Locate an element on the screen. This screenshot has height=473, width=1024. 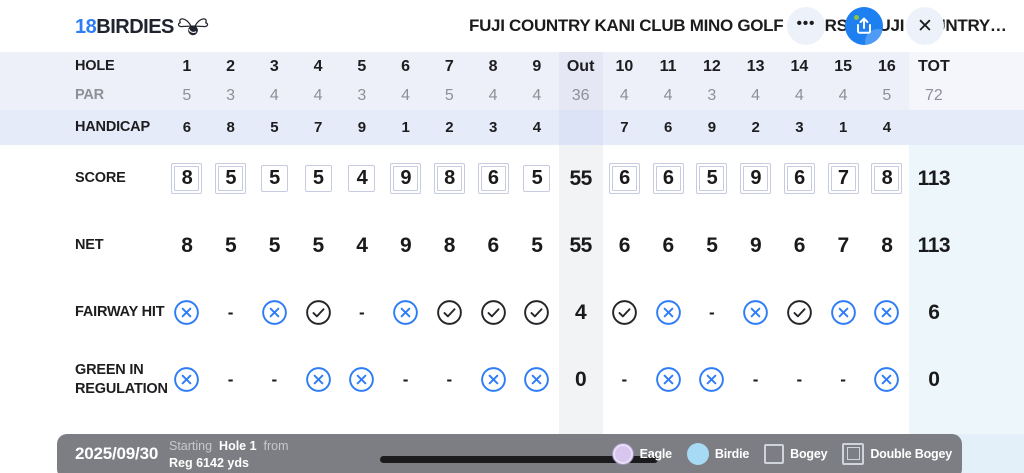
score-cell-9: 5 is located at coordinates (537, 178).